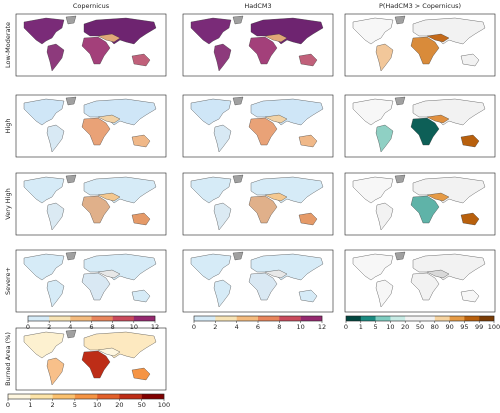  I want to click on colorbar-tick-label: 80, so click(435, 327).